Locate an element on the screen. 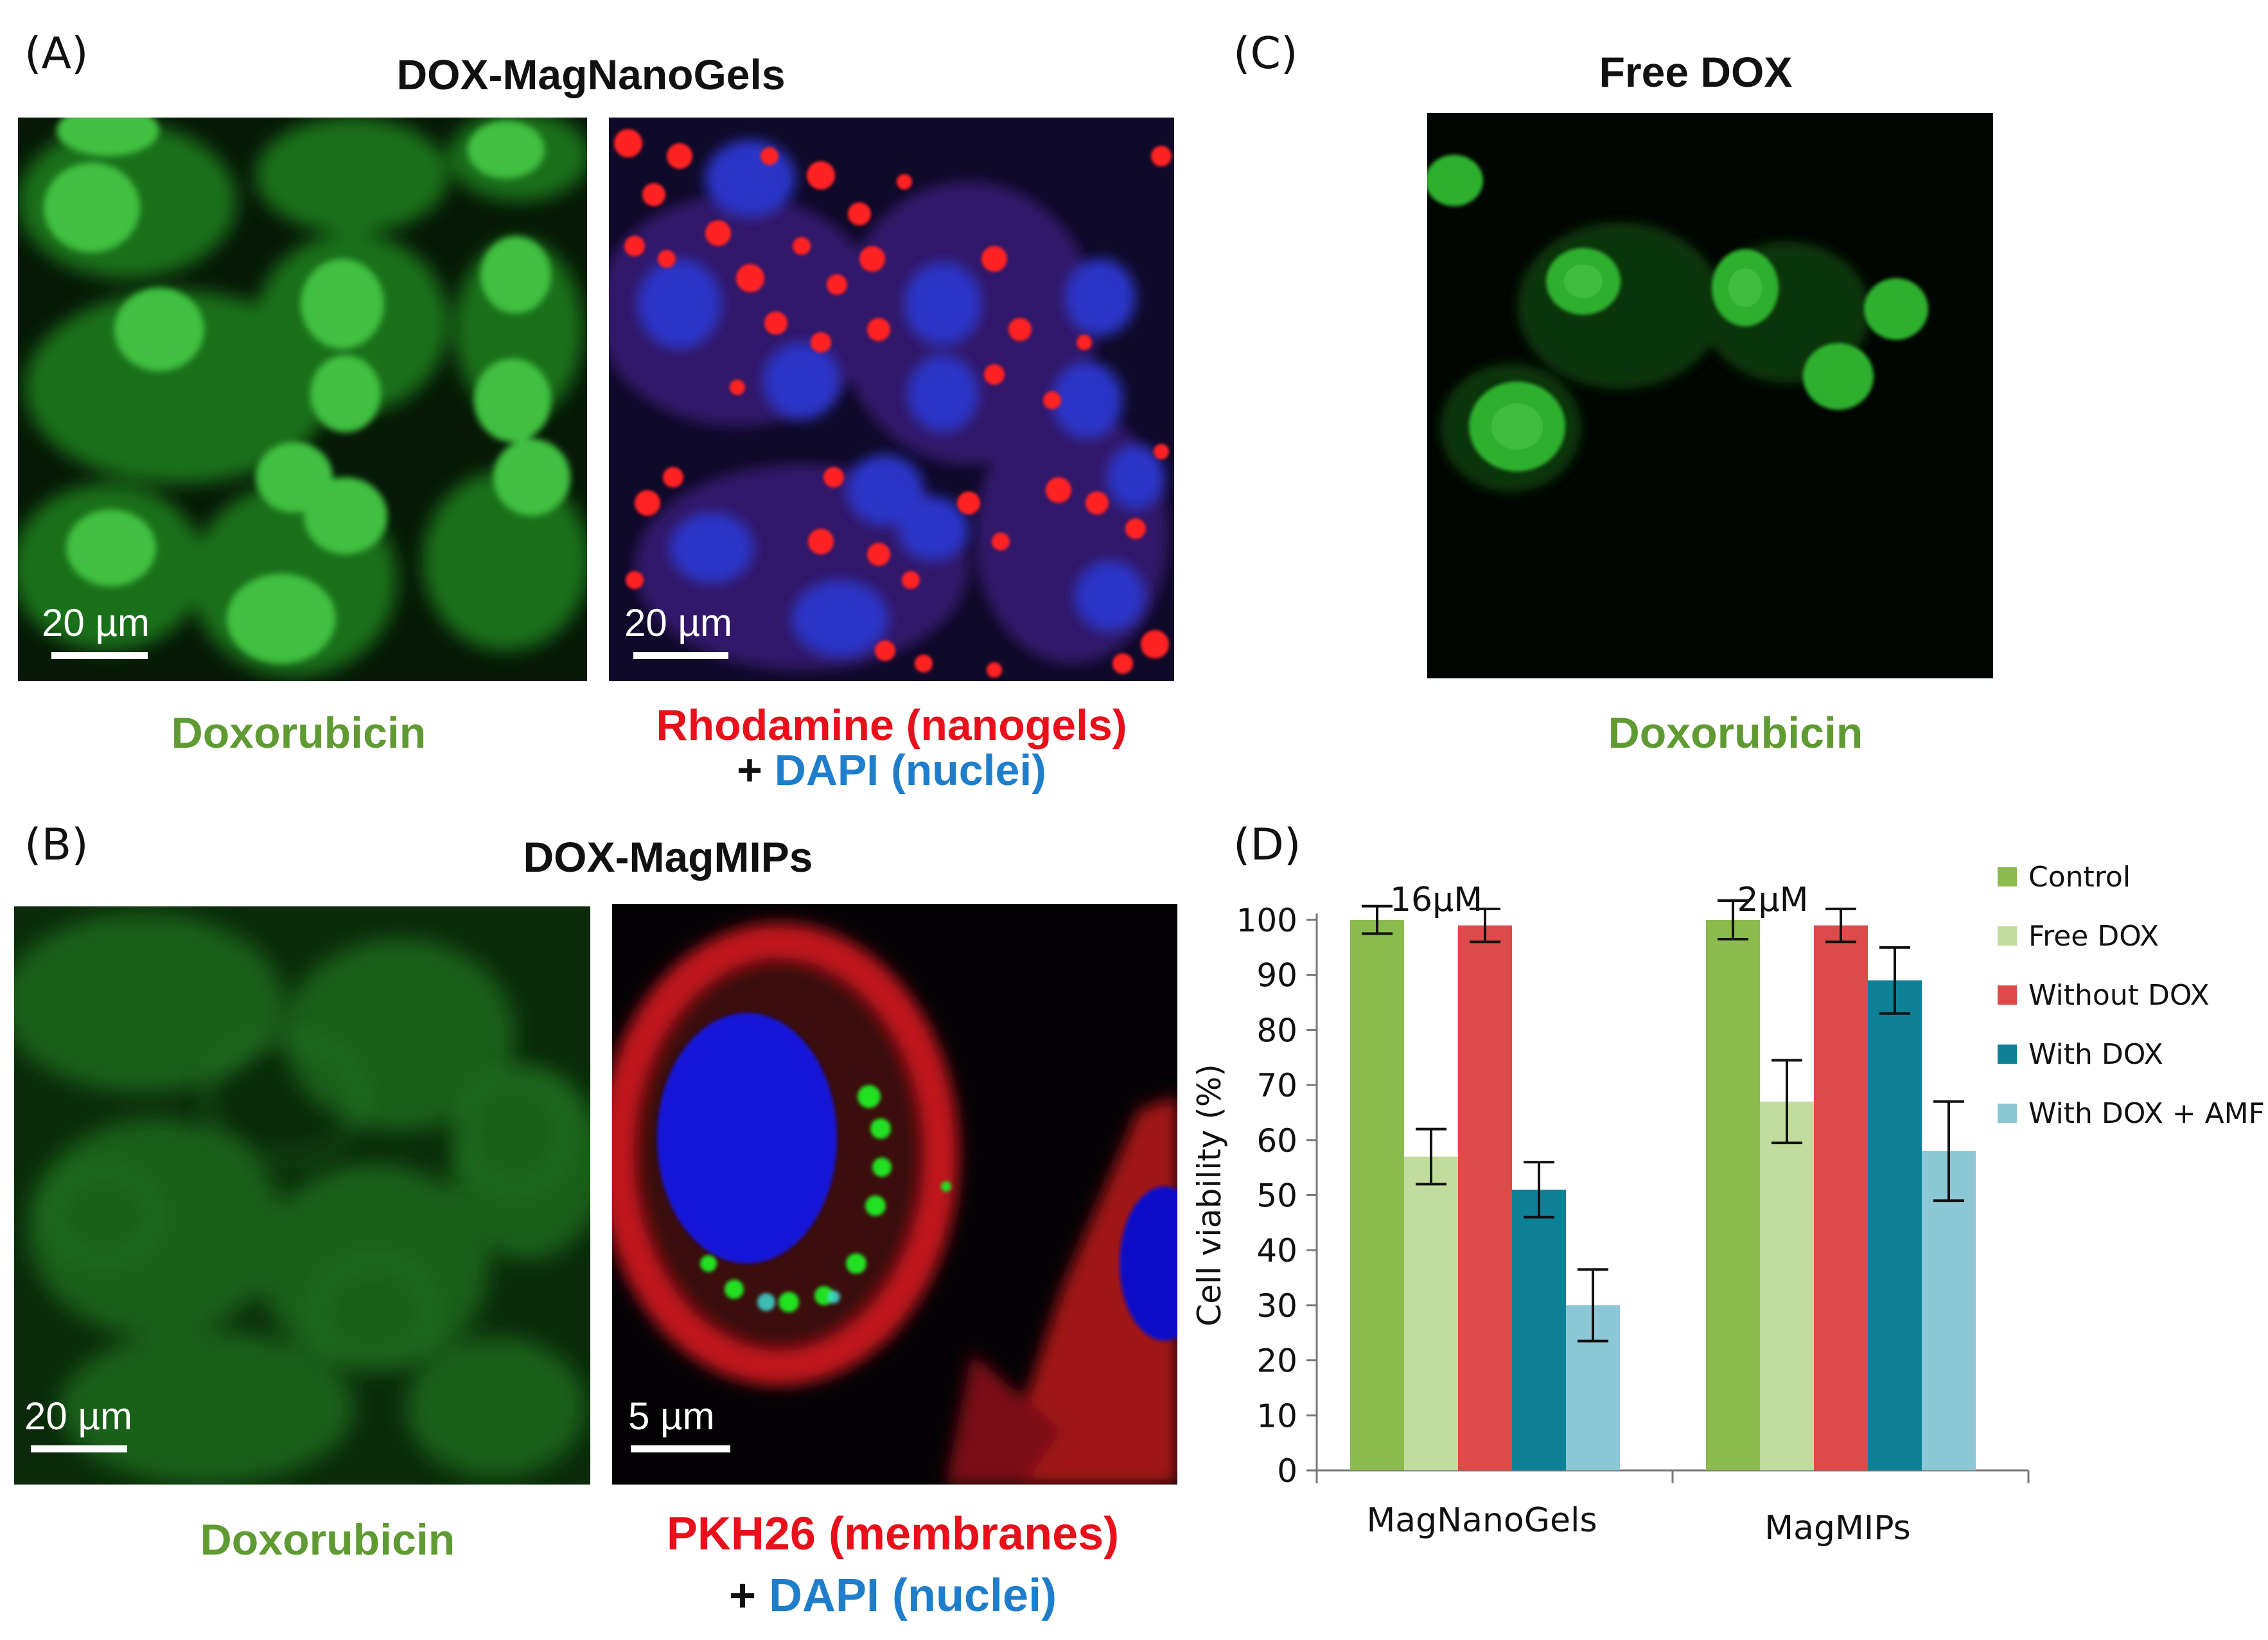 This screenshot has width=2268, height=1640. panel-b-caption-pkh26: PKH26 (membranes) + DAPI (nuclei) is located at coordinates (893, 1565).